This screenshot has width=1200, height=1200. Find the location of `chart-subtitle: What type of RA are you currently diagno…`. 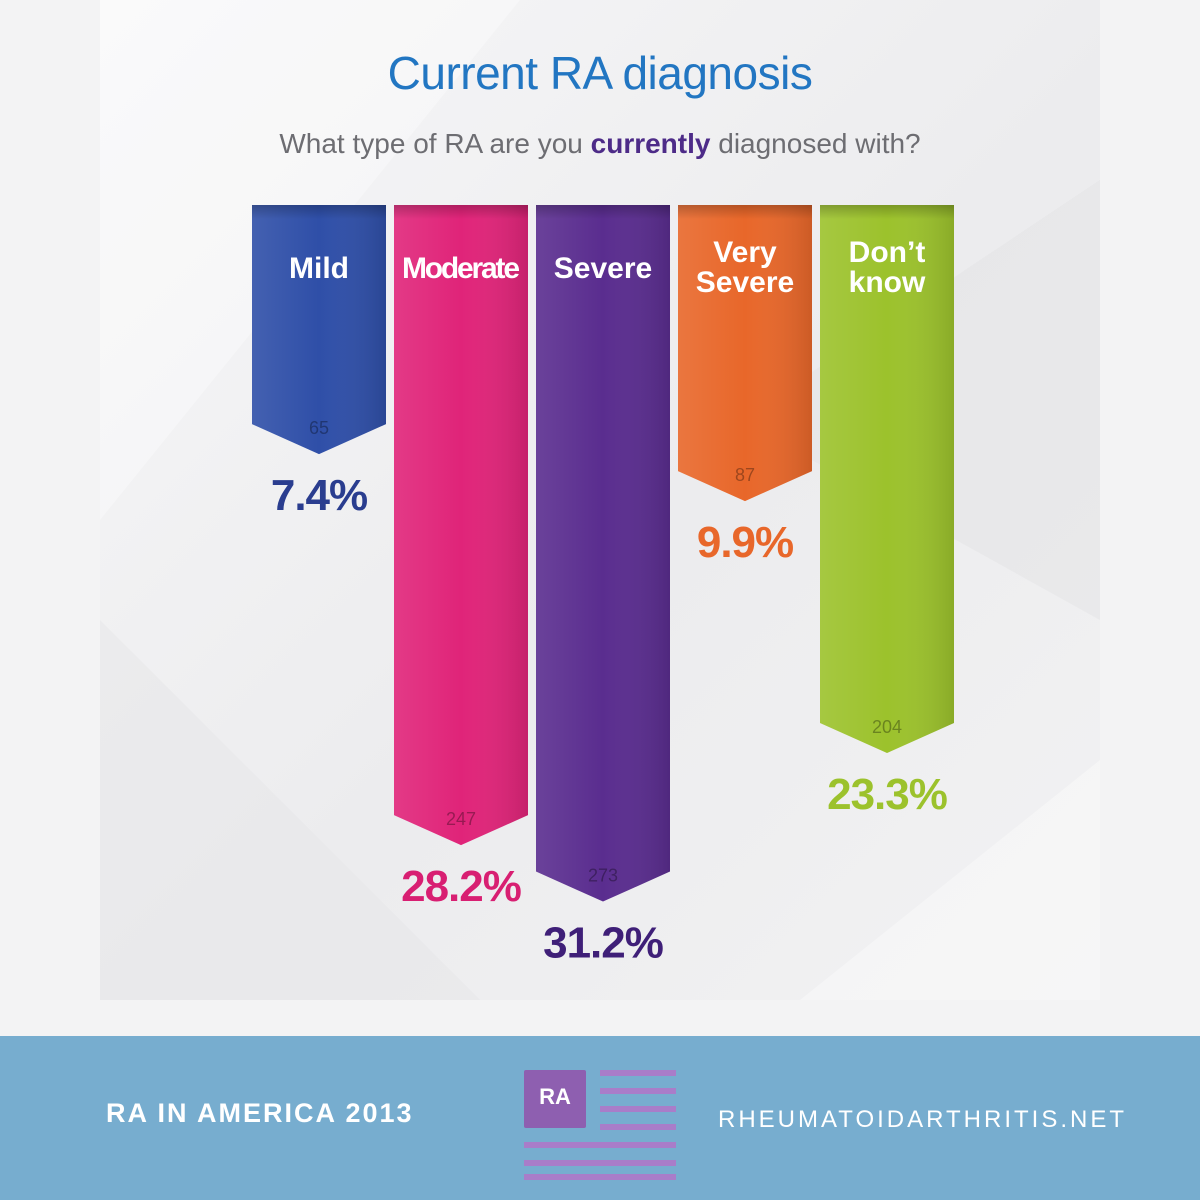

chart-subtitle: What type of RA are you currently diagno… is located at coordinates (600, 144).